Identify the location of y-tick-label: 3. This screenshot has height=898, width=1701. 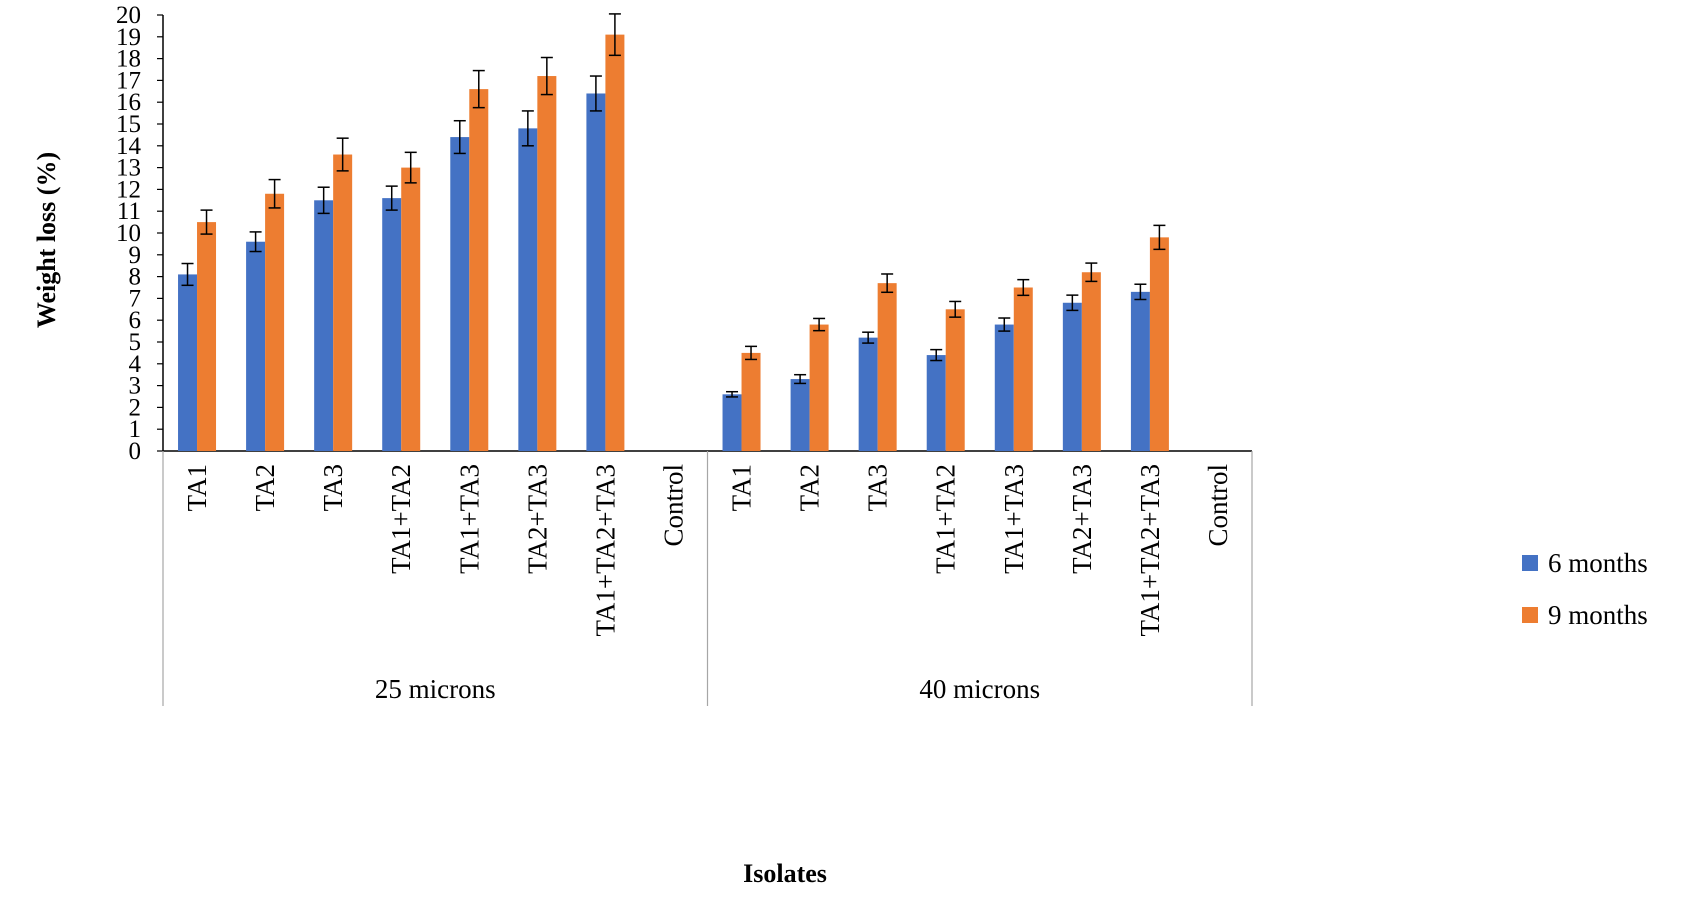
(135, 386).